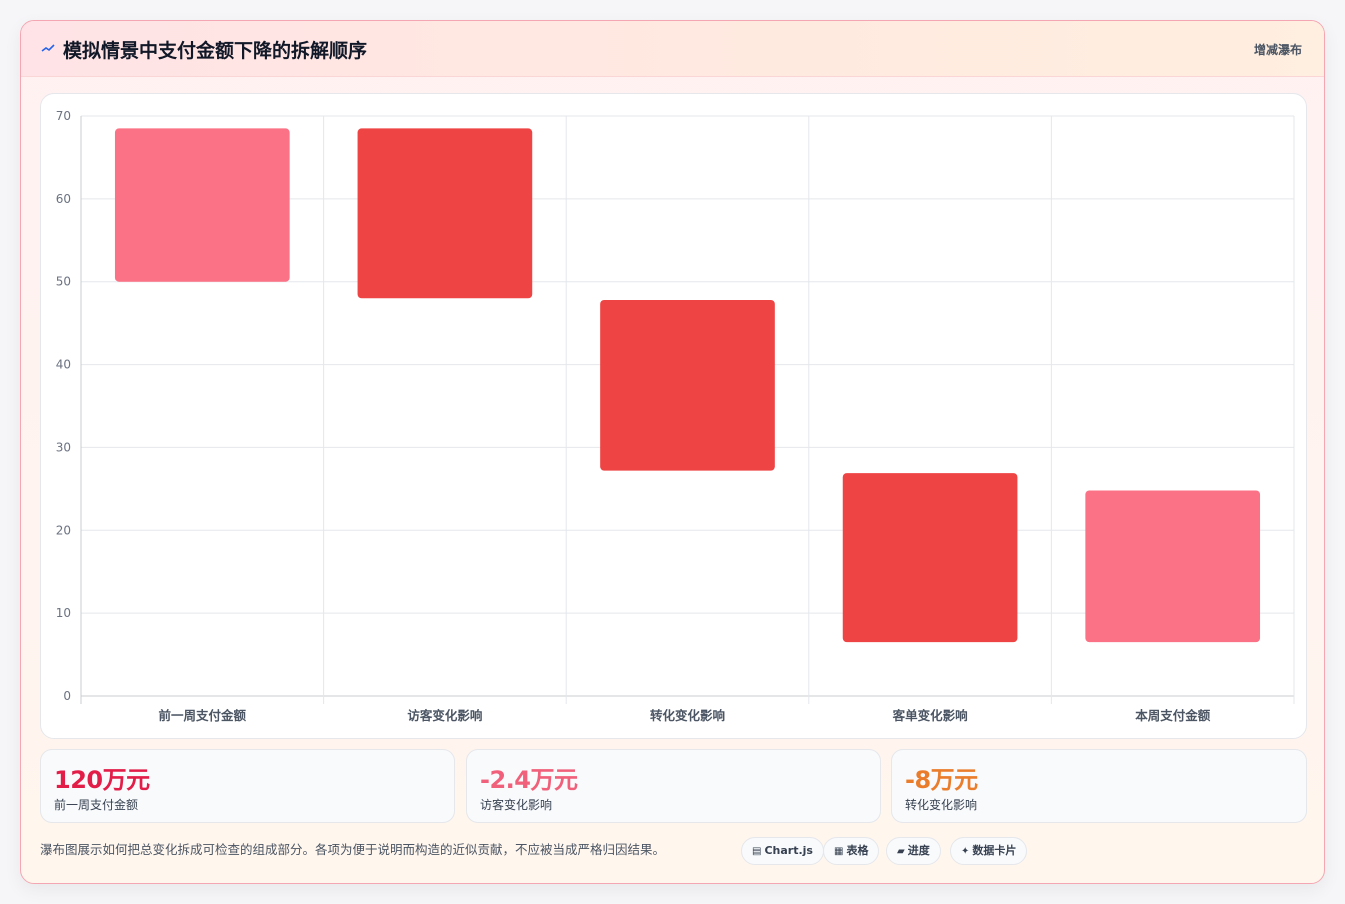  What do you see at coordinates (672, 49) in the screenshot?
I see `card-header: 模拟情景中支付金额下降的拆解顺序 增减瀑布` at bounding box center [672, 49].